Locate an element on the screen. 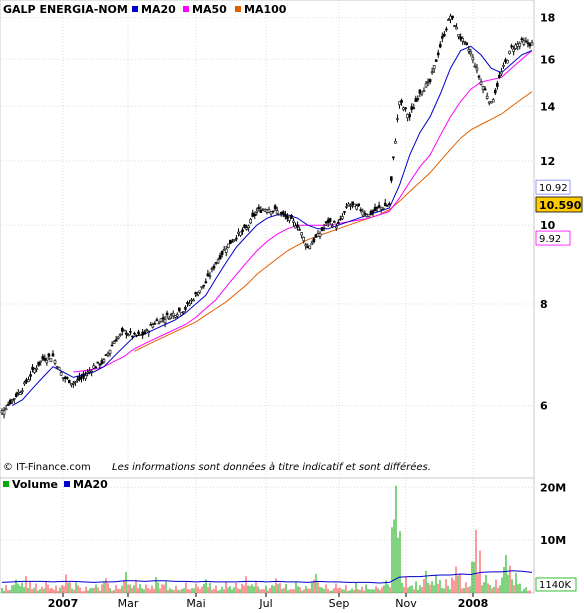 This screenshot has width=584, height=613. current-price-label: 10.590 is located at coordinates (560, 205).